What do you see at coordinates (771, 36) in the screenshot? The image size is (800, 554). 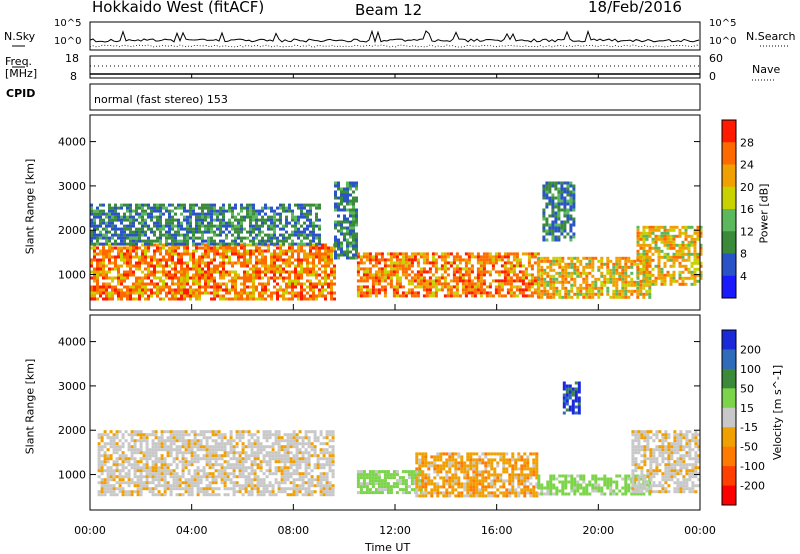 I see `nsearch-label: N.Search` at bounding box center [771, 36].